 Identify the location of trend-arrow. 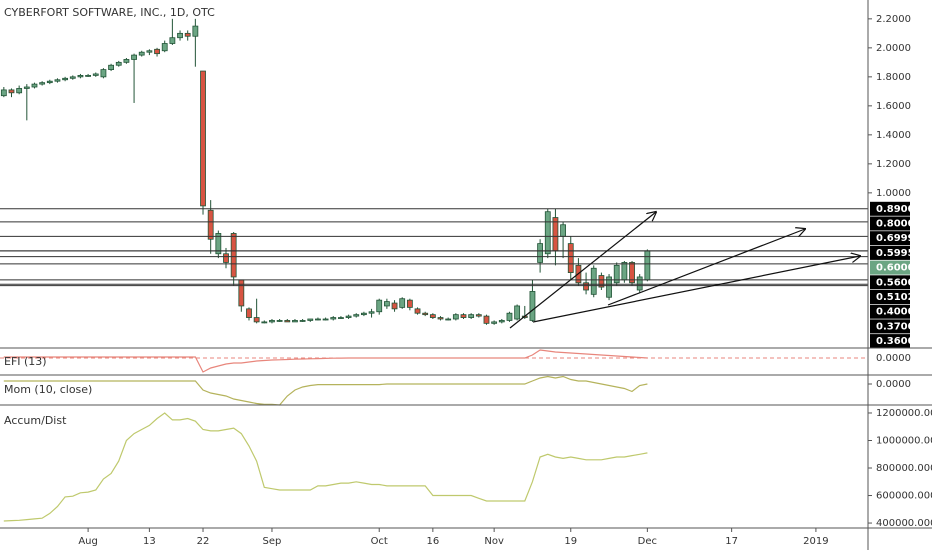
(582, 270).